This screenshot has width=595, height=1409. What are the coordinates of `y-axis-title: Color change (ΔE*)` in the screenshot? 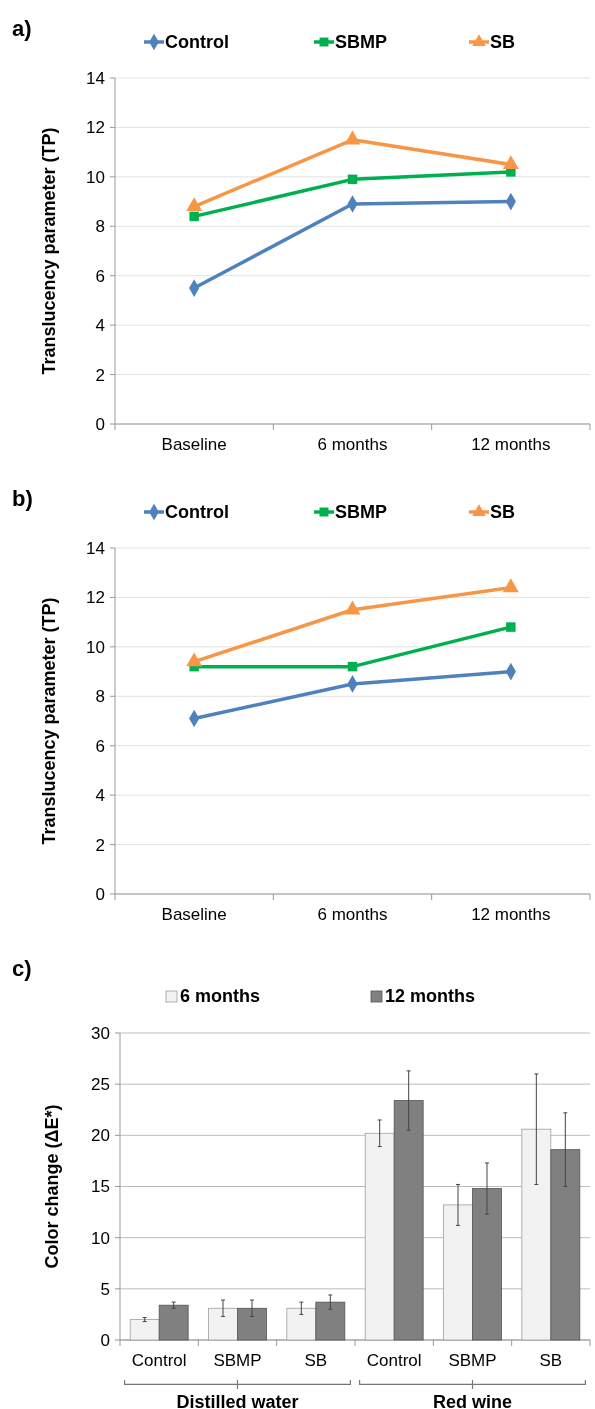 It's located at (52, 1186).